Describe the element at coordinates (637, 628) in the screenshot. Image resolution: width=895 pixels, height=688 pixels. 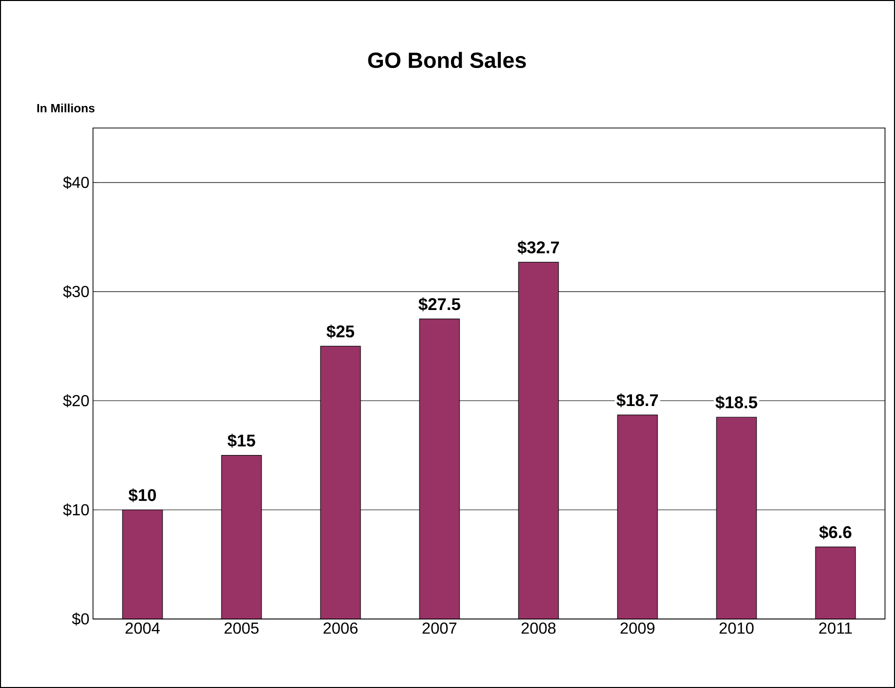
I see `x-tick-label: 2009` at that location.